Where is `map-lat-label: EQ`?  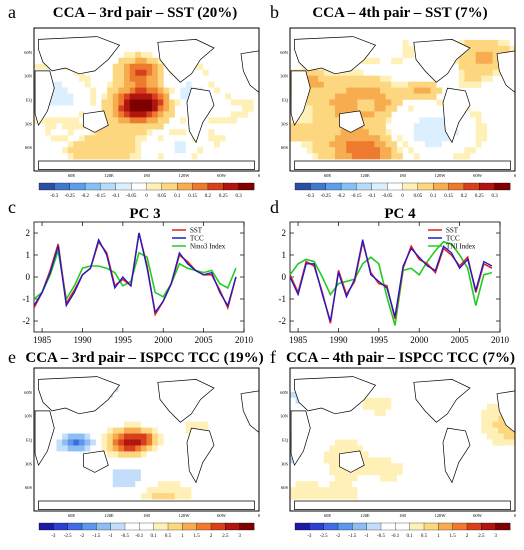
map-lat-label: EQ is located at coordinates (29, 100).